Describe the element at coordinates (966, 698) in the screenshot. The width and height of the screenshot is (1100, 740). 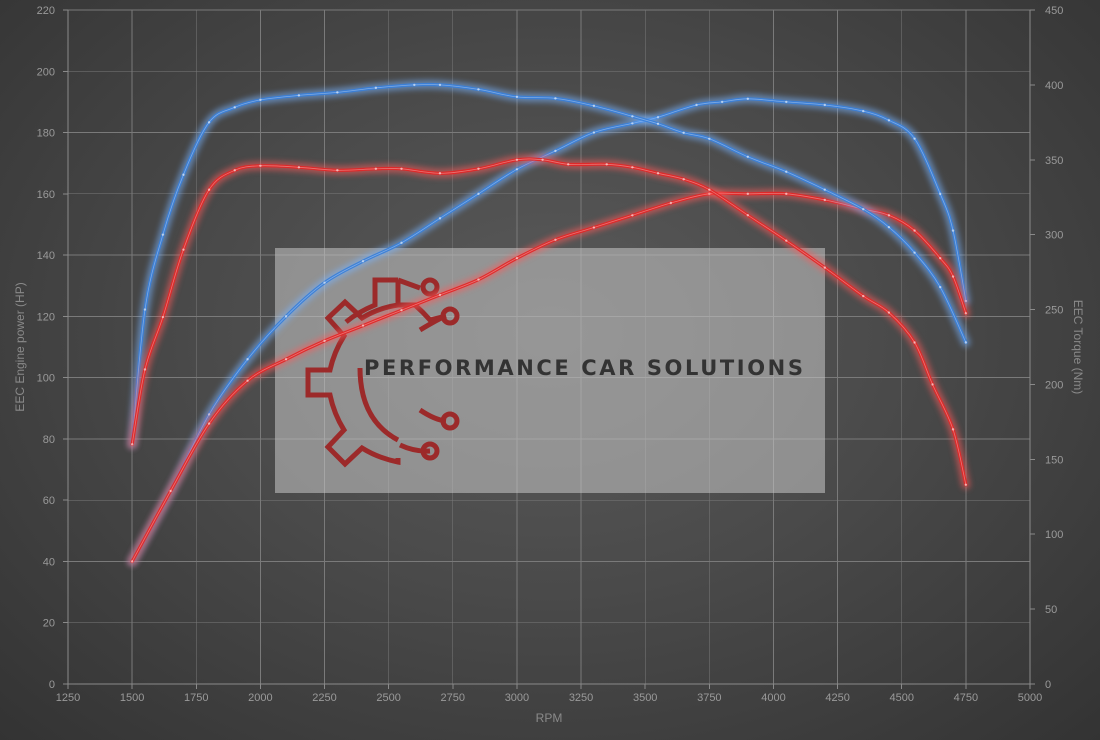
I see `x-tick-label: 4750` at that location.